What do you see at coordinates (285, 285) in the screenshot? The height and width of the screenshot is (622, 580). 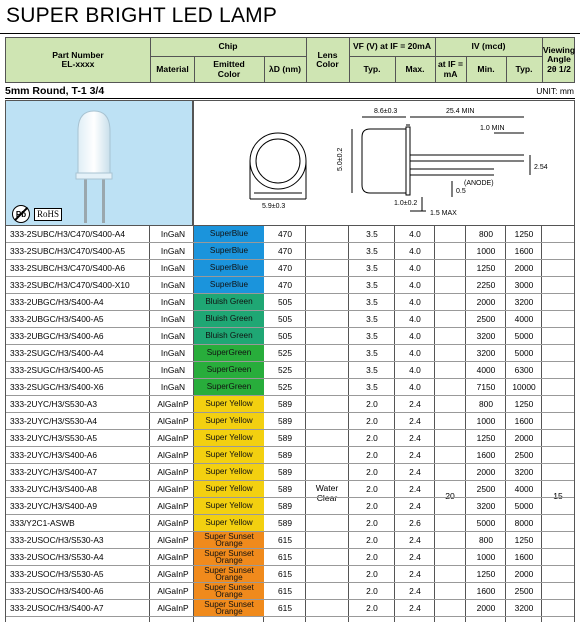 I see `wavelength-cell: 470` at bounding box center [285, 285].